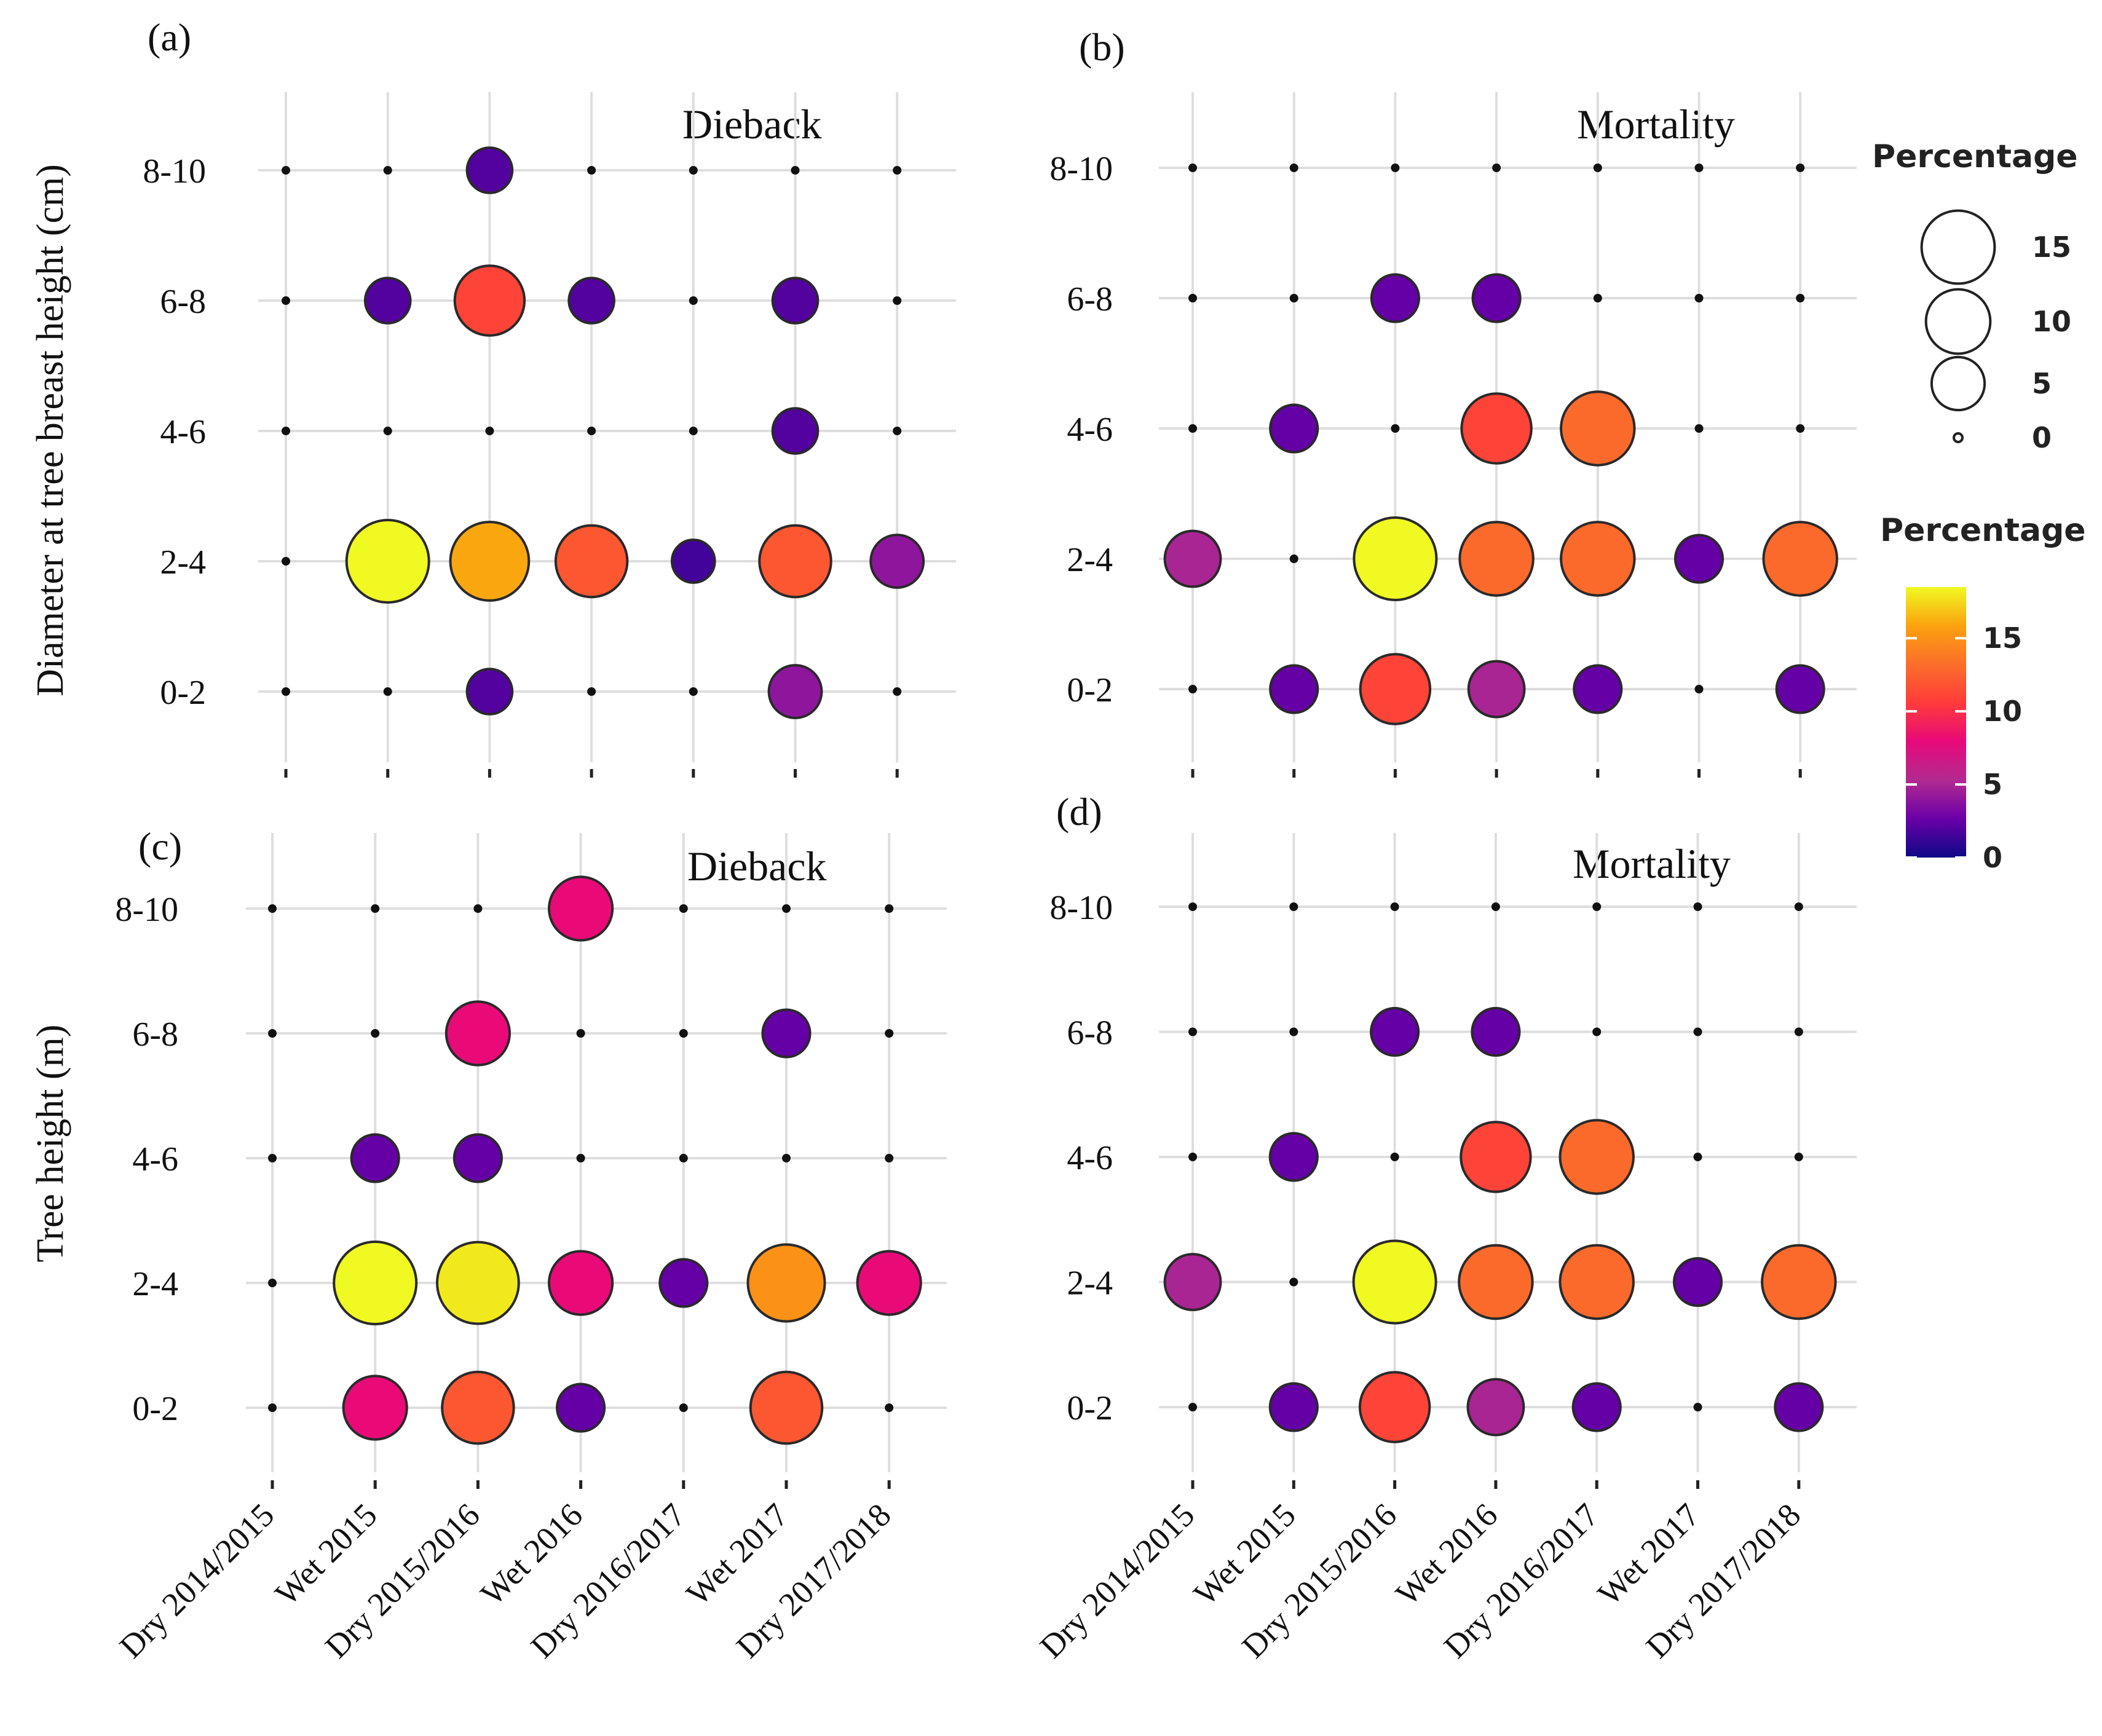 The image size is (2102, 1736). What do you see at coordinates (2051, 321) in the screenshot?
I see `size-legend-label: 10` at bounding box center [2051, 321].